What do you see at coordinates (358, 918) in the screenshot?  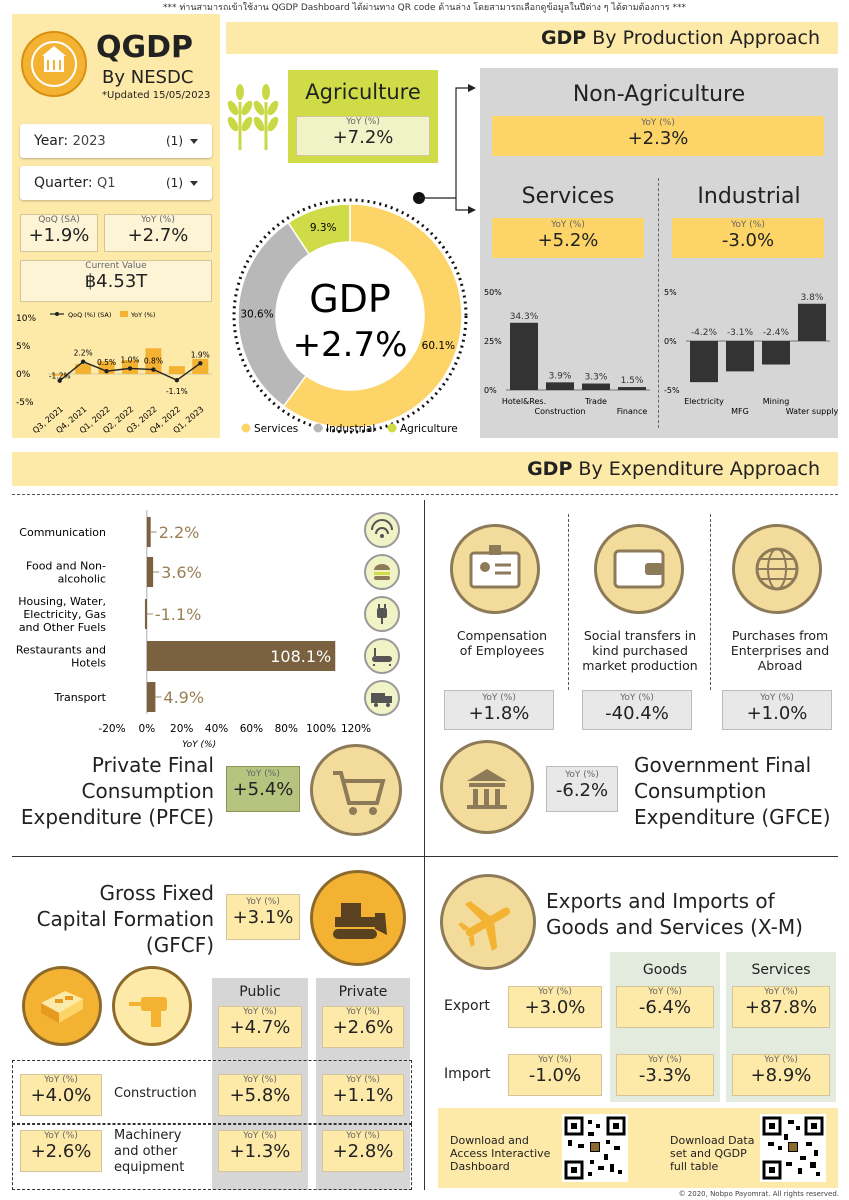 I see `bulldozer-icon` at bounding box center [358, 918].